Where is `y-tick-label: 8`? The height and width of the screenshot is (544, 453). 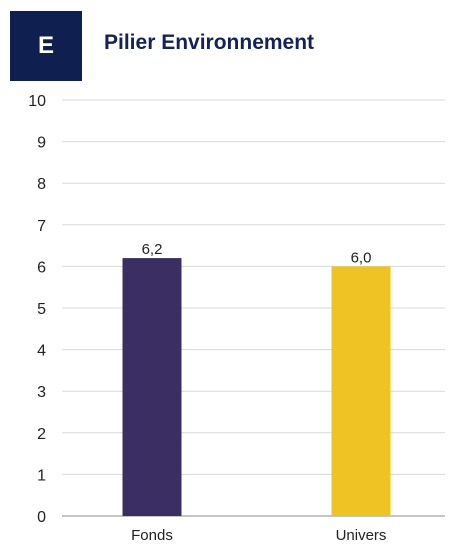 y-tick-label: 8 is located at coordinates (41, 184).